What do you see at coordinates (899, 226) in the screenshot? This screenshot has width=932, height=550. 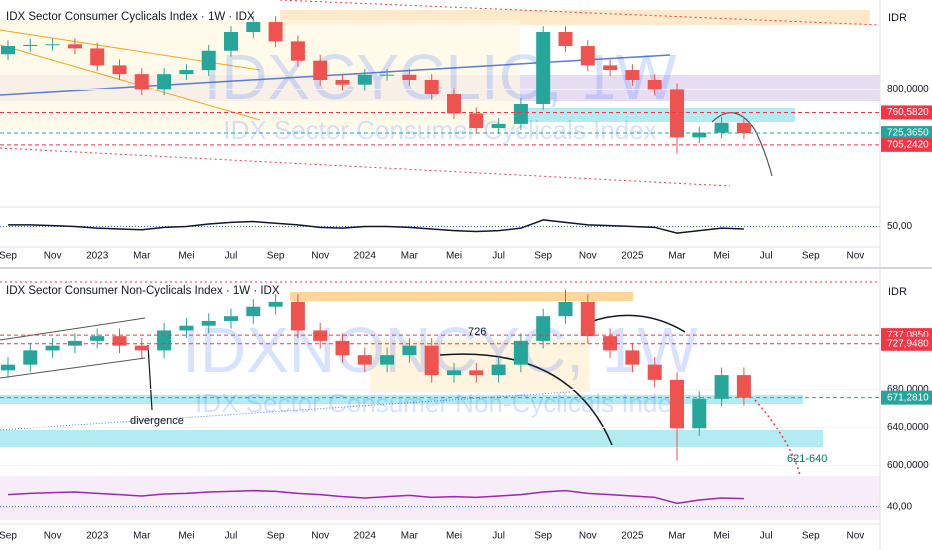 I see `y-tick-label: 50,00` at bounding box center [899, 226].